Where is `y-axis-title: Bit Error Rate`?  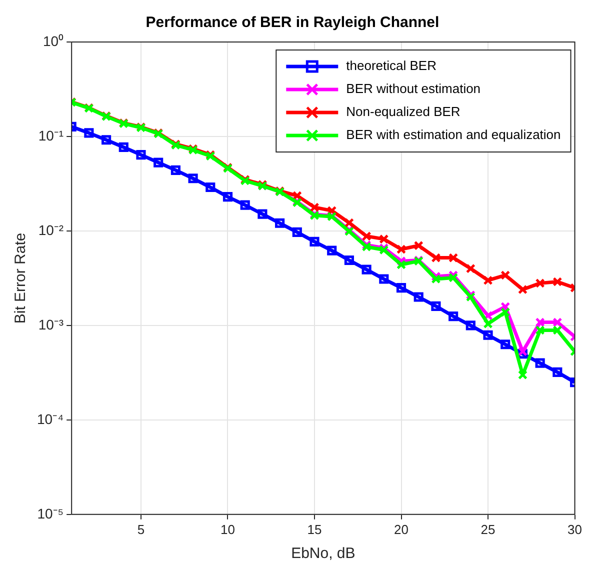 y-axis-title: Bit Error Rate is located at coordinates (21, 278).